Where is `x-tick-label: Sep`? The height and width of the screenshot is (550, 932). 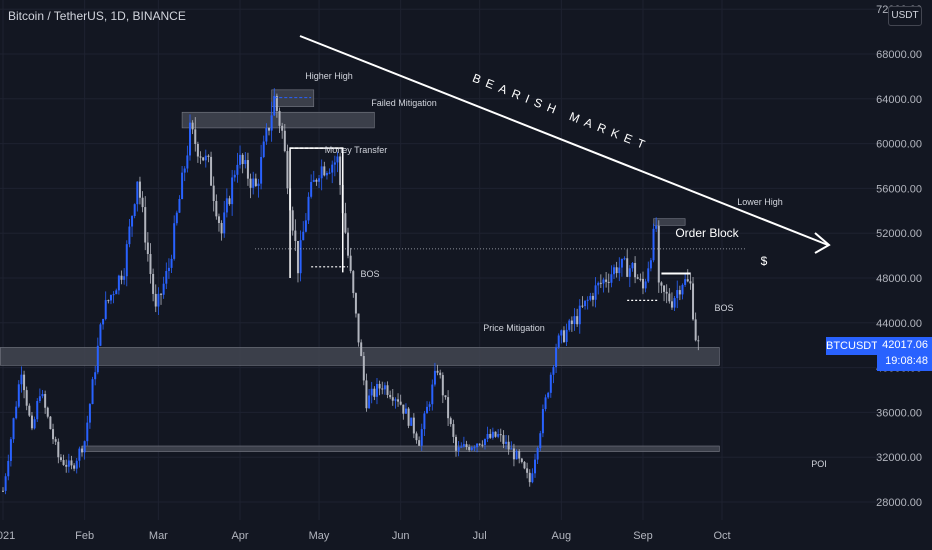 x-tick-label: Sep is located at coordinates (643, 536).